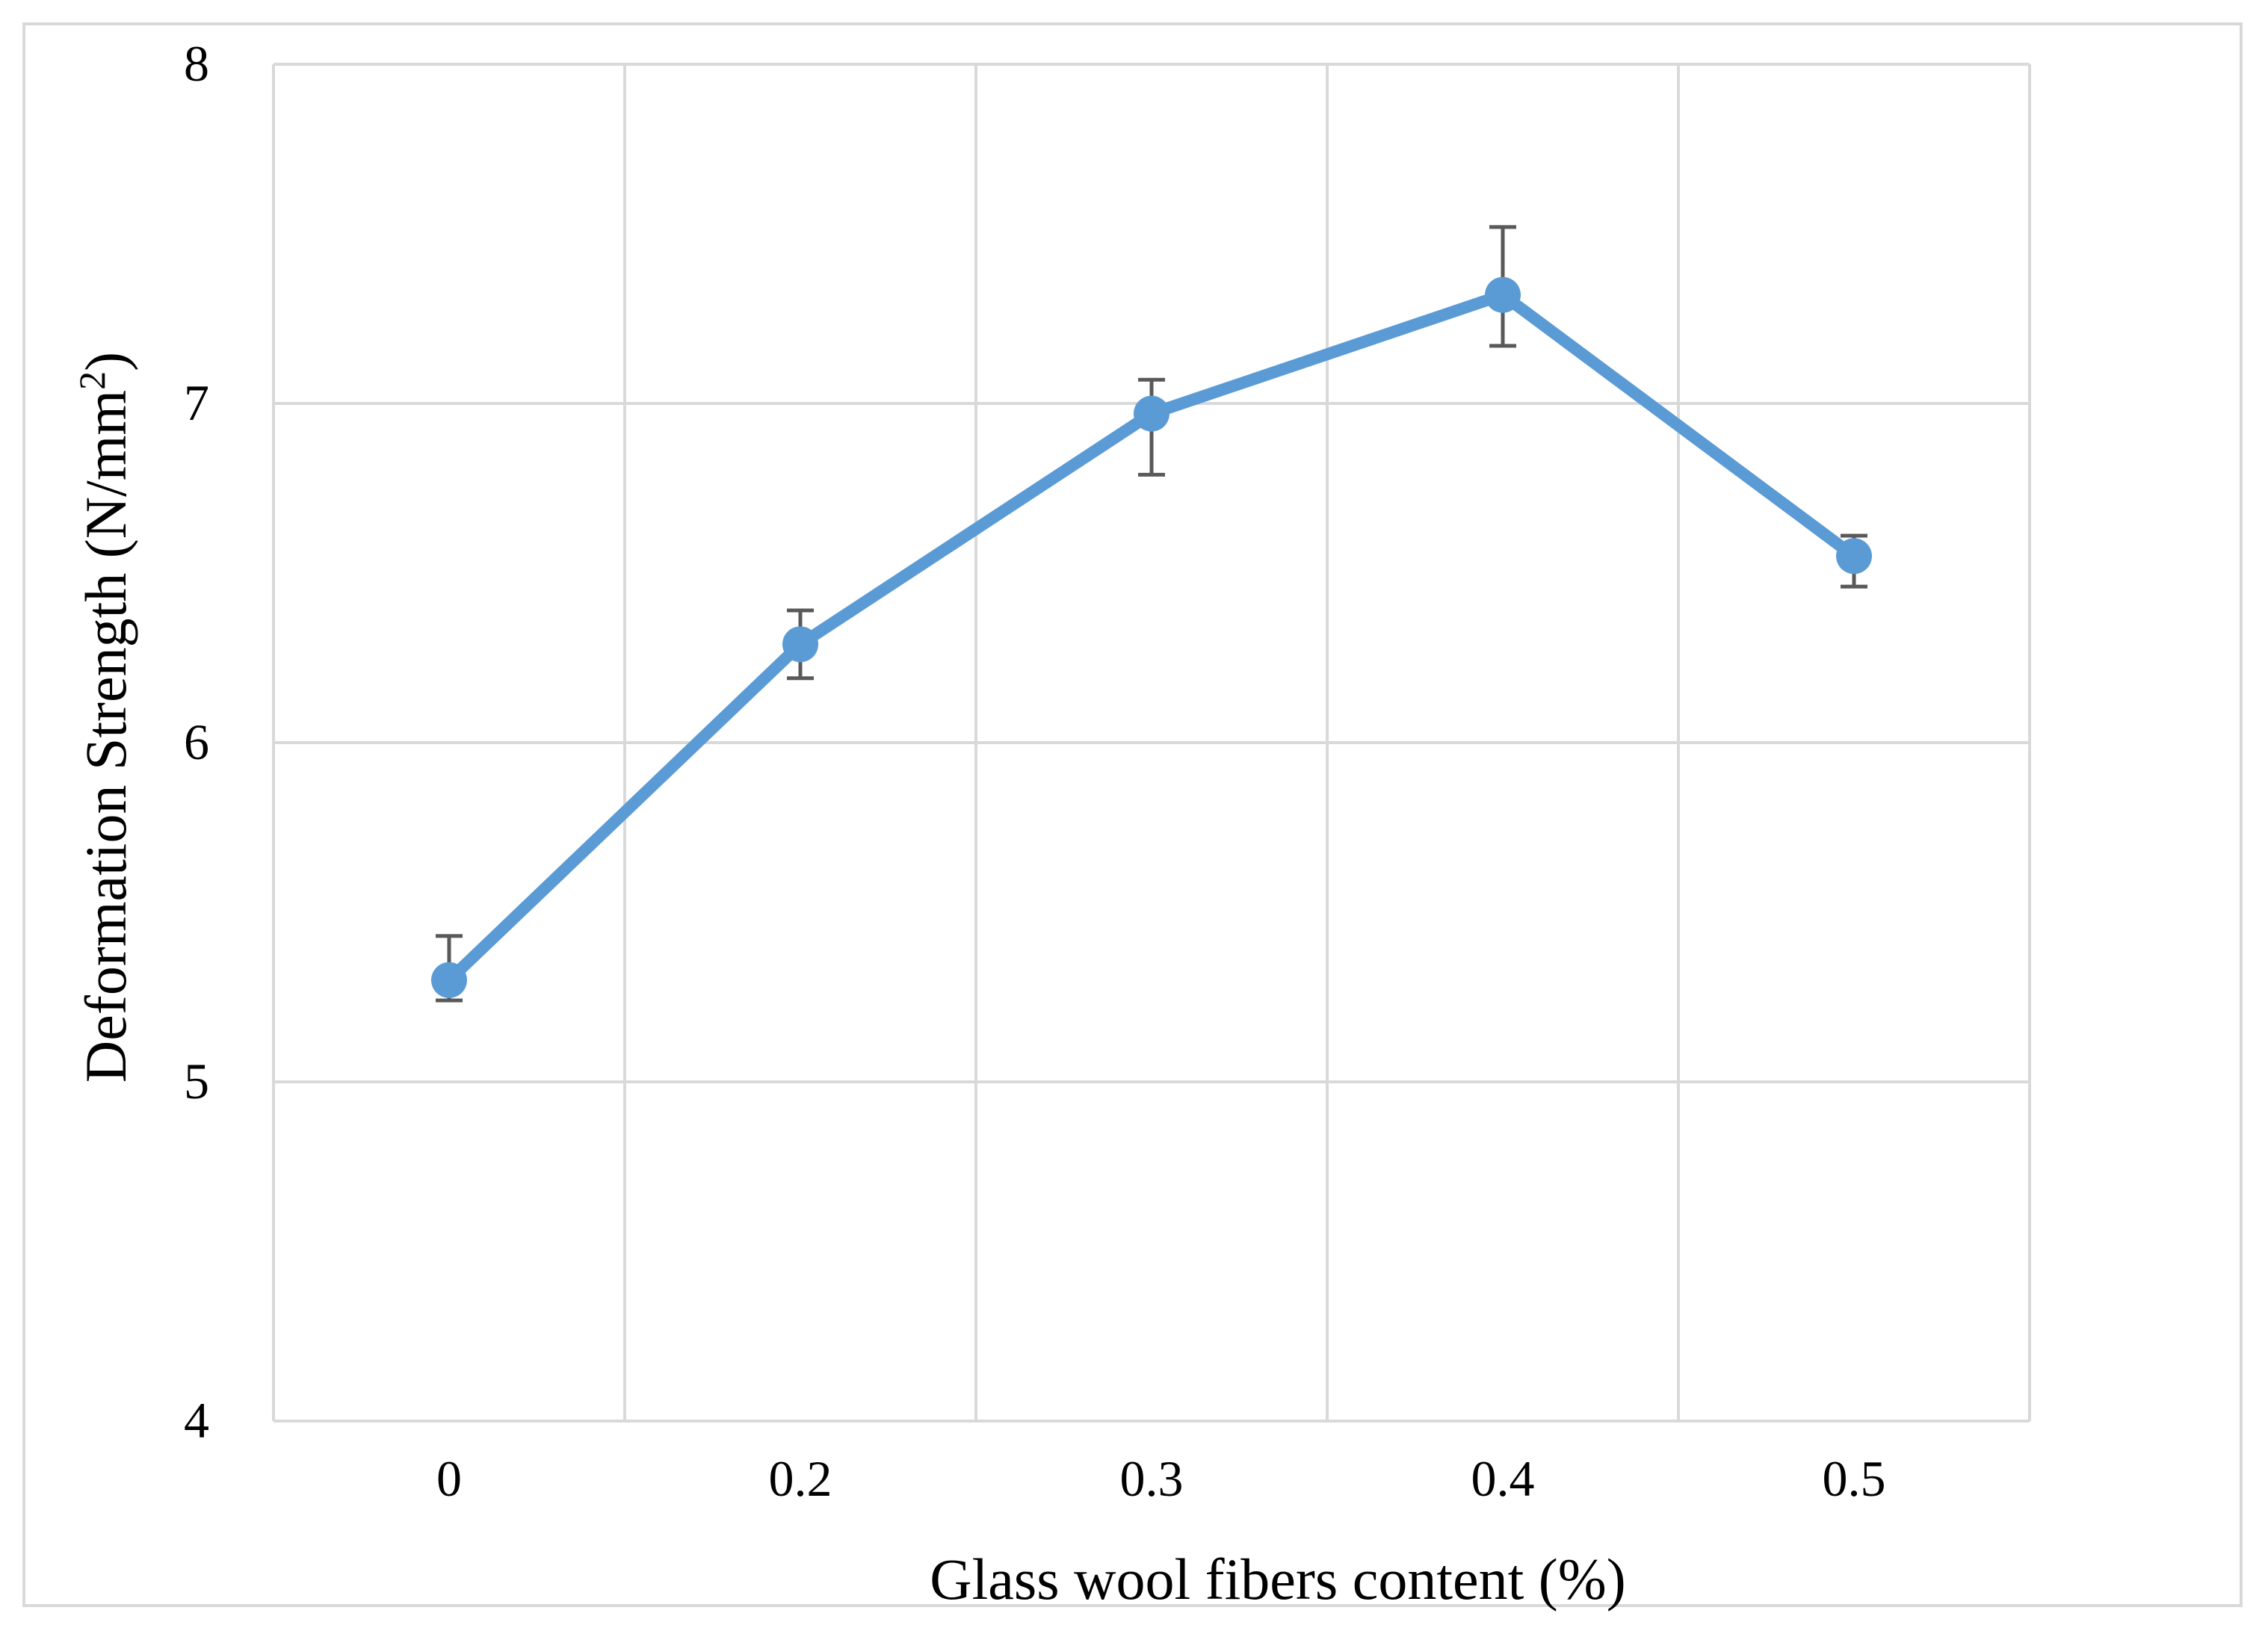 Image resolution: width=2268 pixels, height=1631 pixels. What do you see at coordinates (196, 63) in the screenshot?
I see `y-tick-label: 8` at bounding box center [196, 63].